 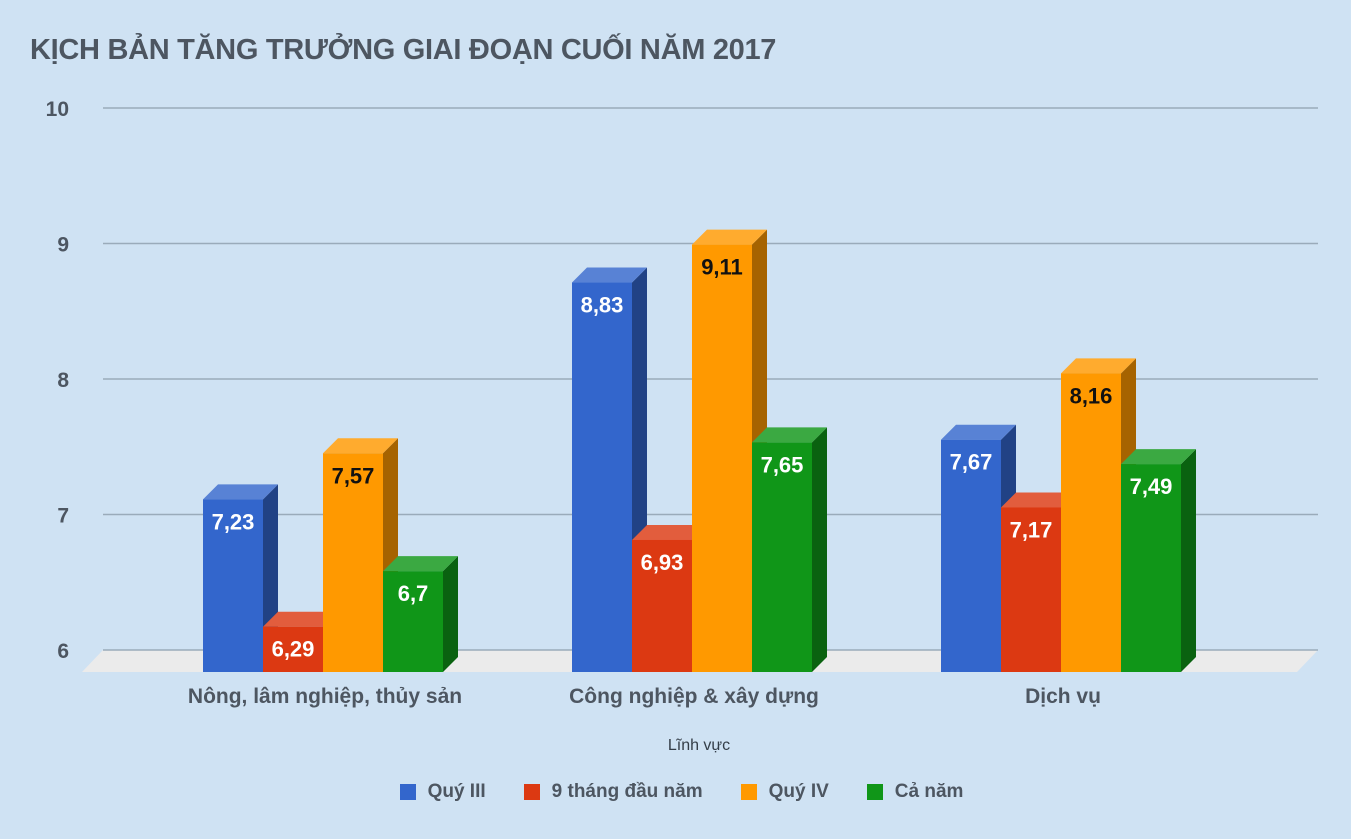 What do you see at coordinates (63, 651) in the screenshot?
I see `y-tick-label: 6` at bounding box center [63, 651].